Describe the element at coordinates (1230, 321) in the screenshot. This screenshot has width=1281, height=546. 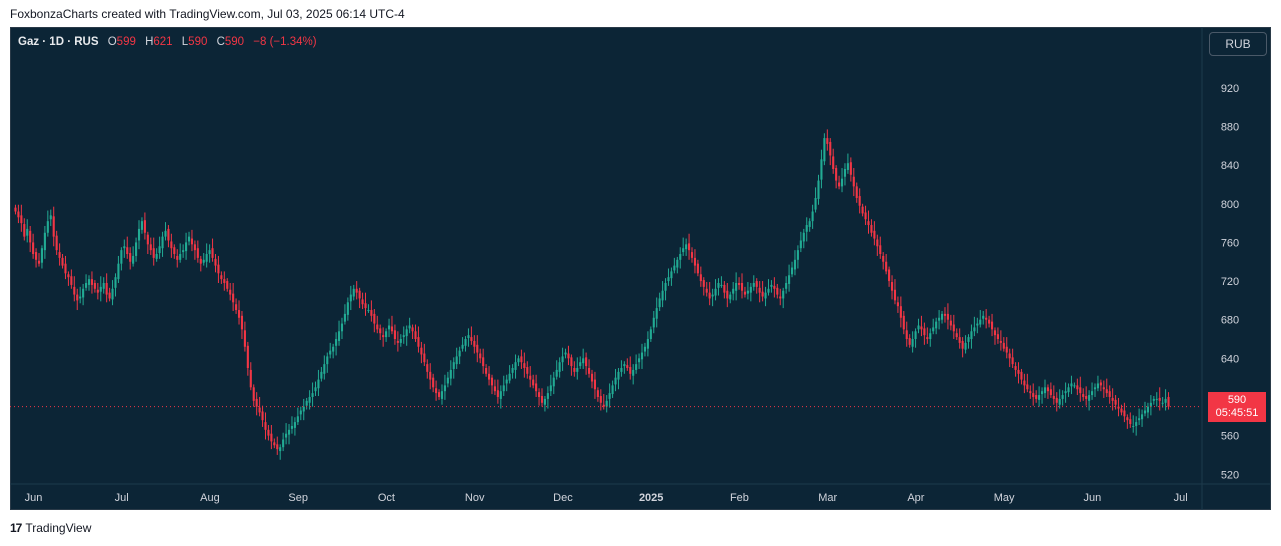
I see `y-tick-label: 680` at that location.